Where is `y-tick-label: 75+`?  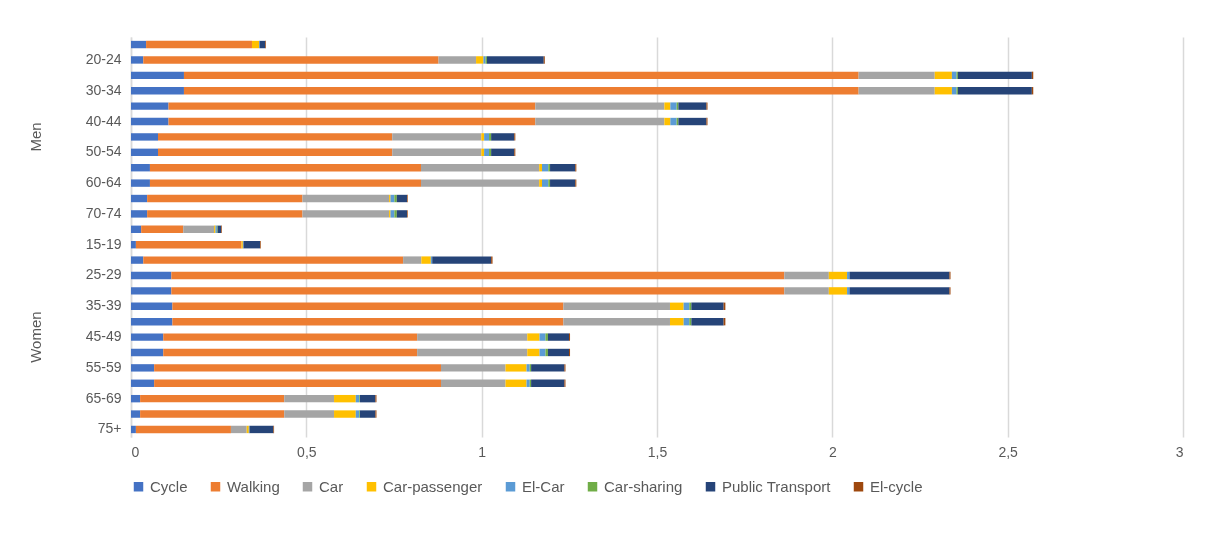 y-tick-label: 75+ is located at coordinates (109, 428).